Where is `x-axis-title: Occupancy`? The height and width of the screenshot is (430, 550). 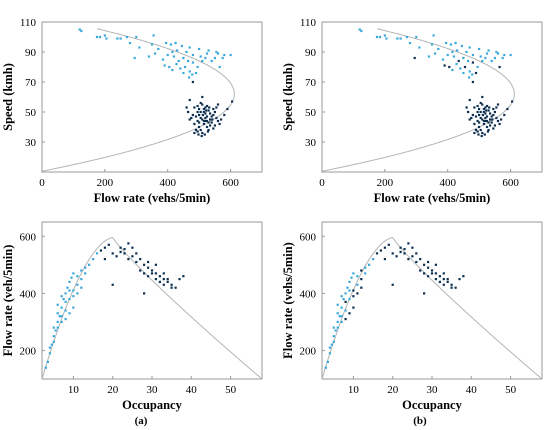
x-axis-title: Occupancy is located at coordinates (152, 405).